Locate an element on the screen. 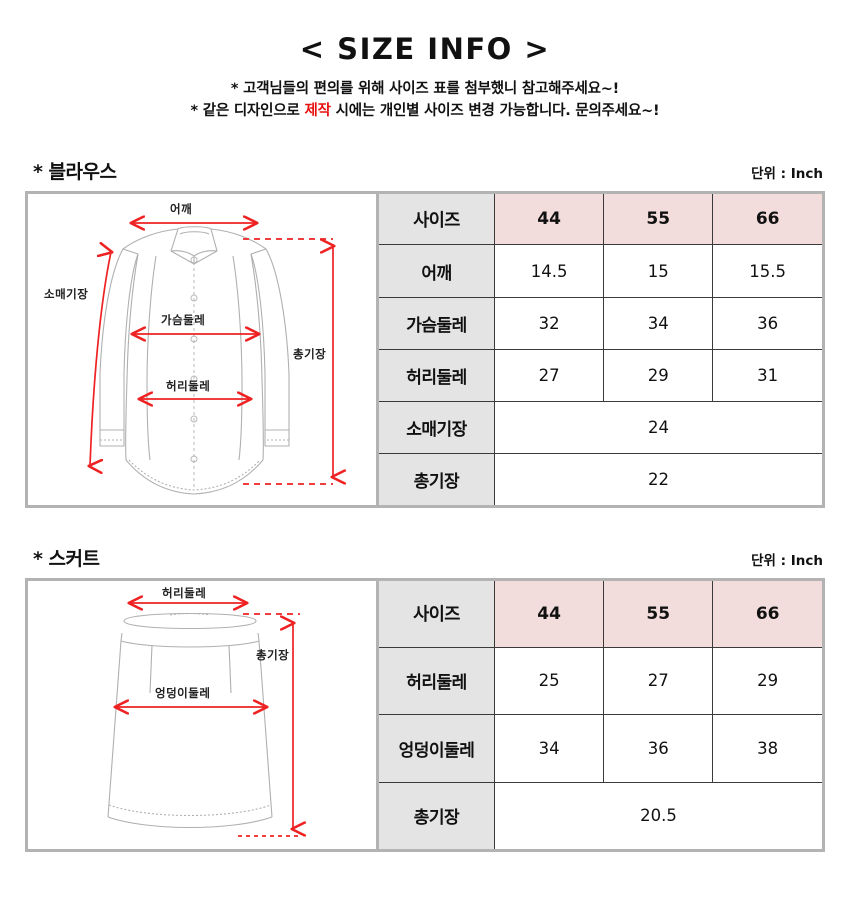 This screenshot has height=902, width=850. blouse-label-total-length: 총기장 is located at coordinates (310, 353).